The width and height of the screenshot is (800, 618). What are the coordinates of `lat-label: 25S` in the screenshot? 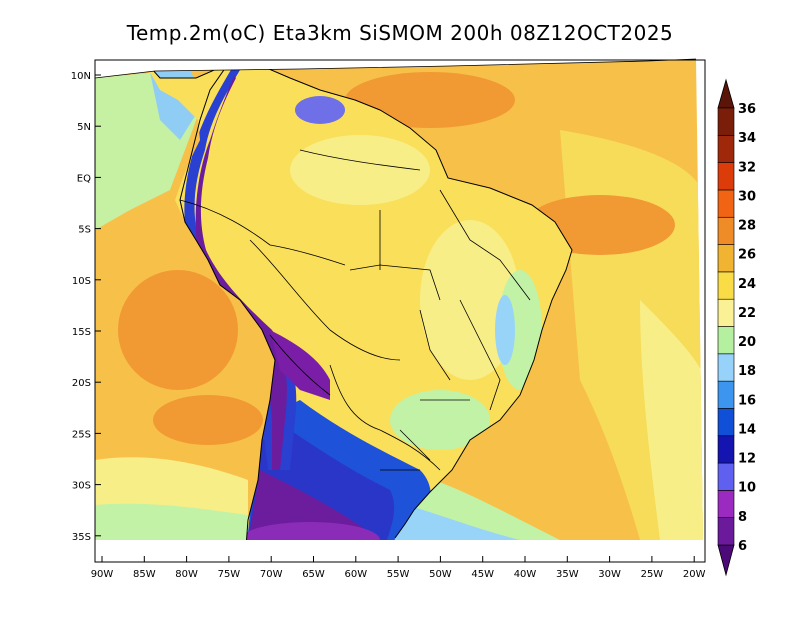 It's located at (81, 434).